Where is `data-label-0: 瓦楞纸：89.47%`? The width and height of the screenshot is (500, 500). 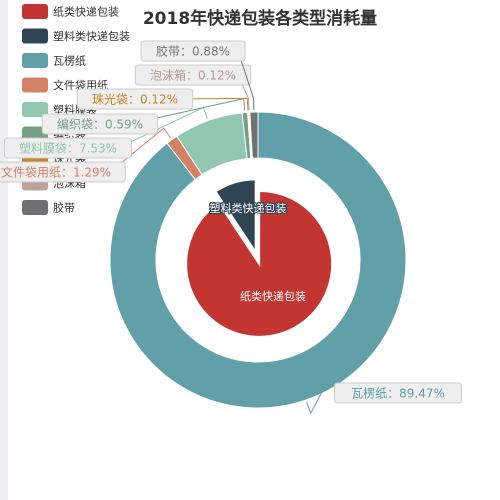 data-label-0: 瓦楞纸：89.47% is located at coordinates (398, 393).